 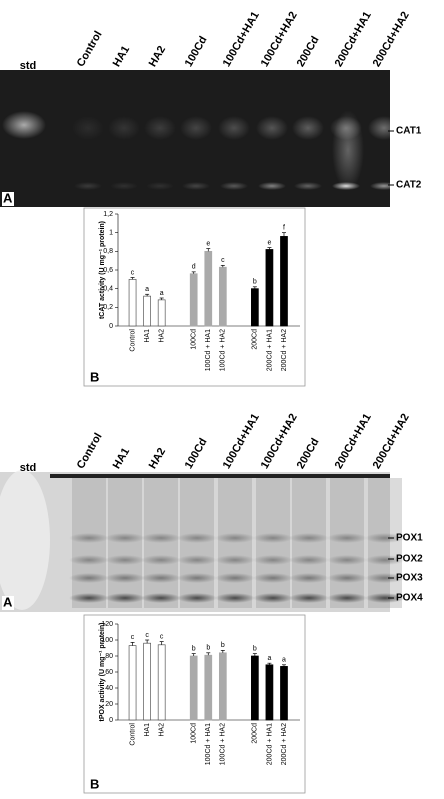 I want to click on y-tick-label: 60, so click(x=109, y=672).